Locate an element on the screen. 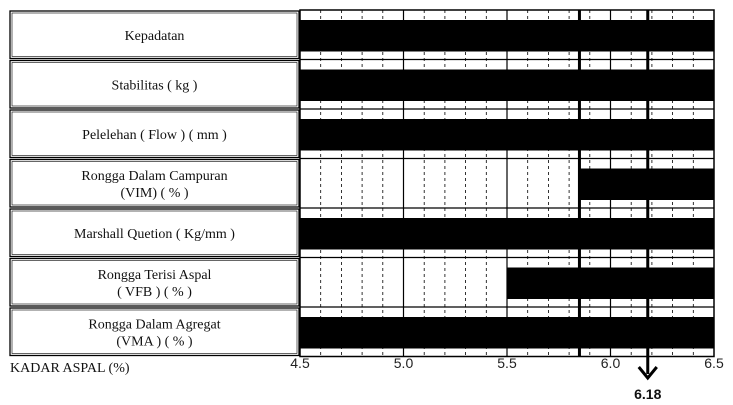 This screenshot has height=405, width=733. row-label-text: Kepadatan is located at coordinates (155, 36).